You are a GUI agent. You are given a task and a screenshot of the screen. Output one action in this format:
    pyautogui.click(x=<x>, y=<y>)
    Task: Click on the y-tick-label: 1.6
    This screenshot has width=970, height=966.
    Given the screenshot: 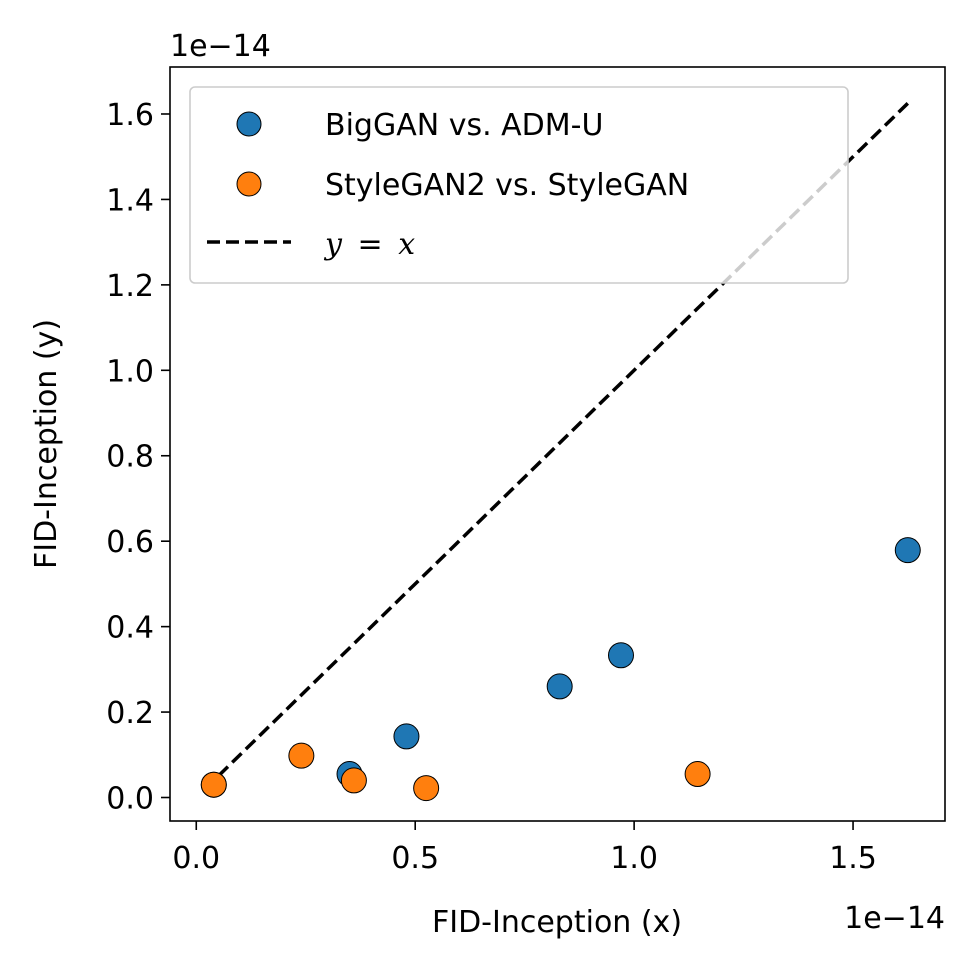 What is the action you would take?
    pyautogui.click(x=130, y=115)
    